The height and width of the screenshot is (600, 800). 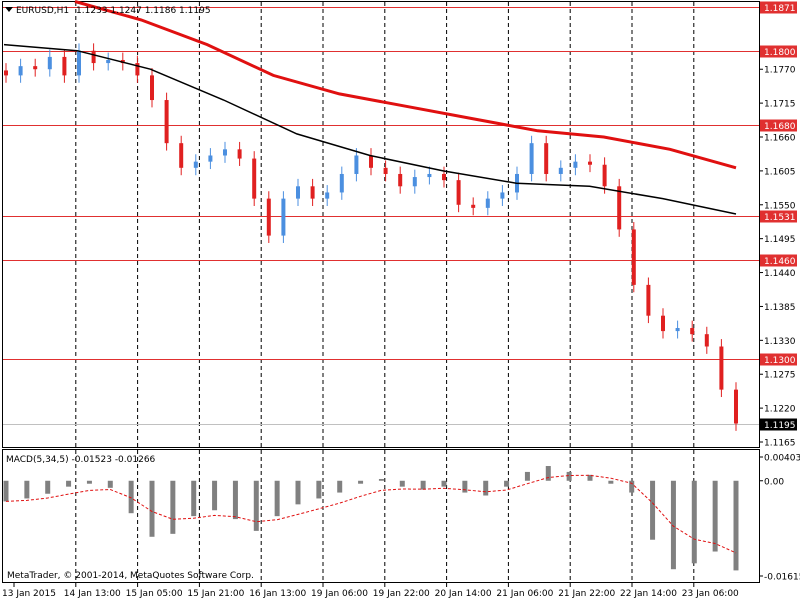 What do you see at coordinates (710, 594) in the screenshot?
I see `x-tick-label: 23 Jan 06:00` at bounding box center [710, 594].